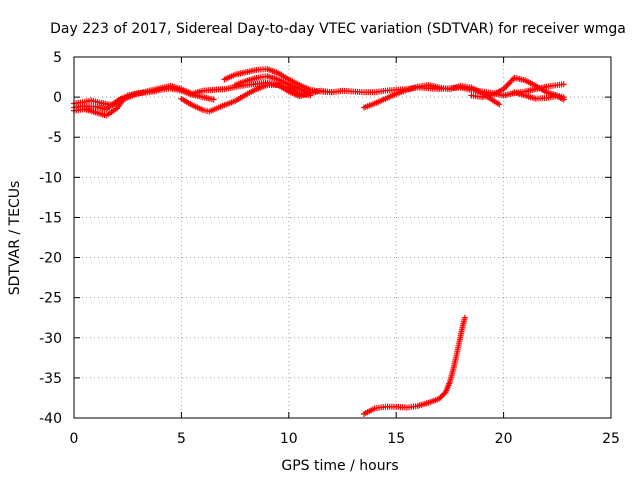 This screenshot has width=640, height=480. I want to click on x-tick-label: 10, so click(289, 439).